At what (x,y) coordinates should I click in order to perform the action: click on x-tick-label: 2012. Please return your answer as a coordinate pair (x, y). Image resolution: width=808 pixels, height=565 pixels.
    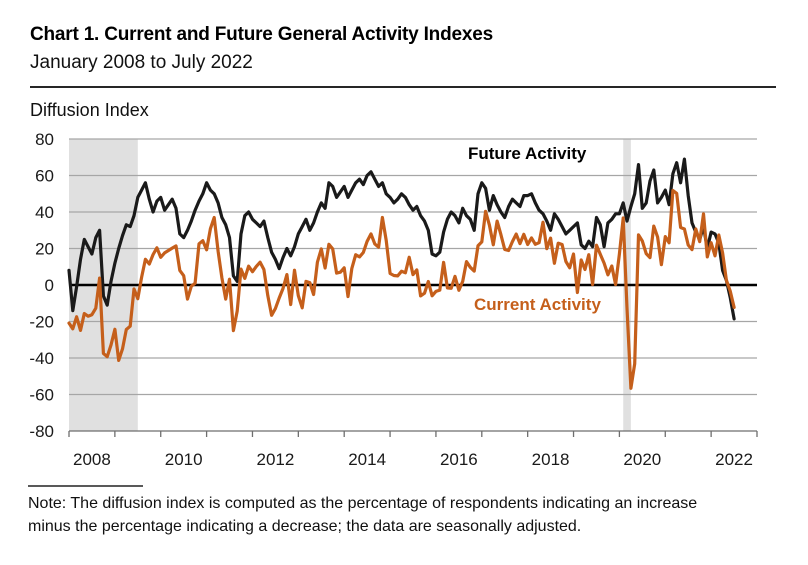
    Looking at the image, I should click on (275, 459).